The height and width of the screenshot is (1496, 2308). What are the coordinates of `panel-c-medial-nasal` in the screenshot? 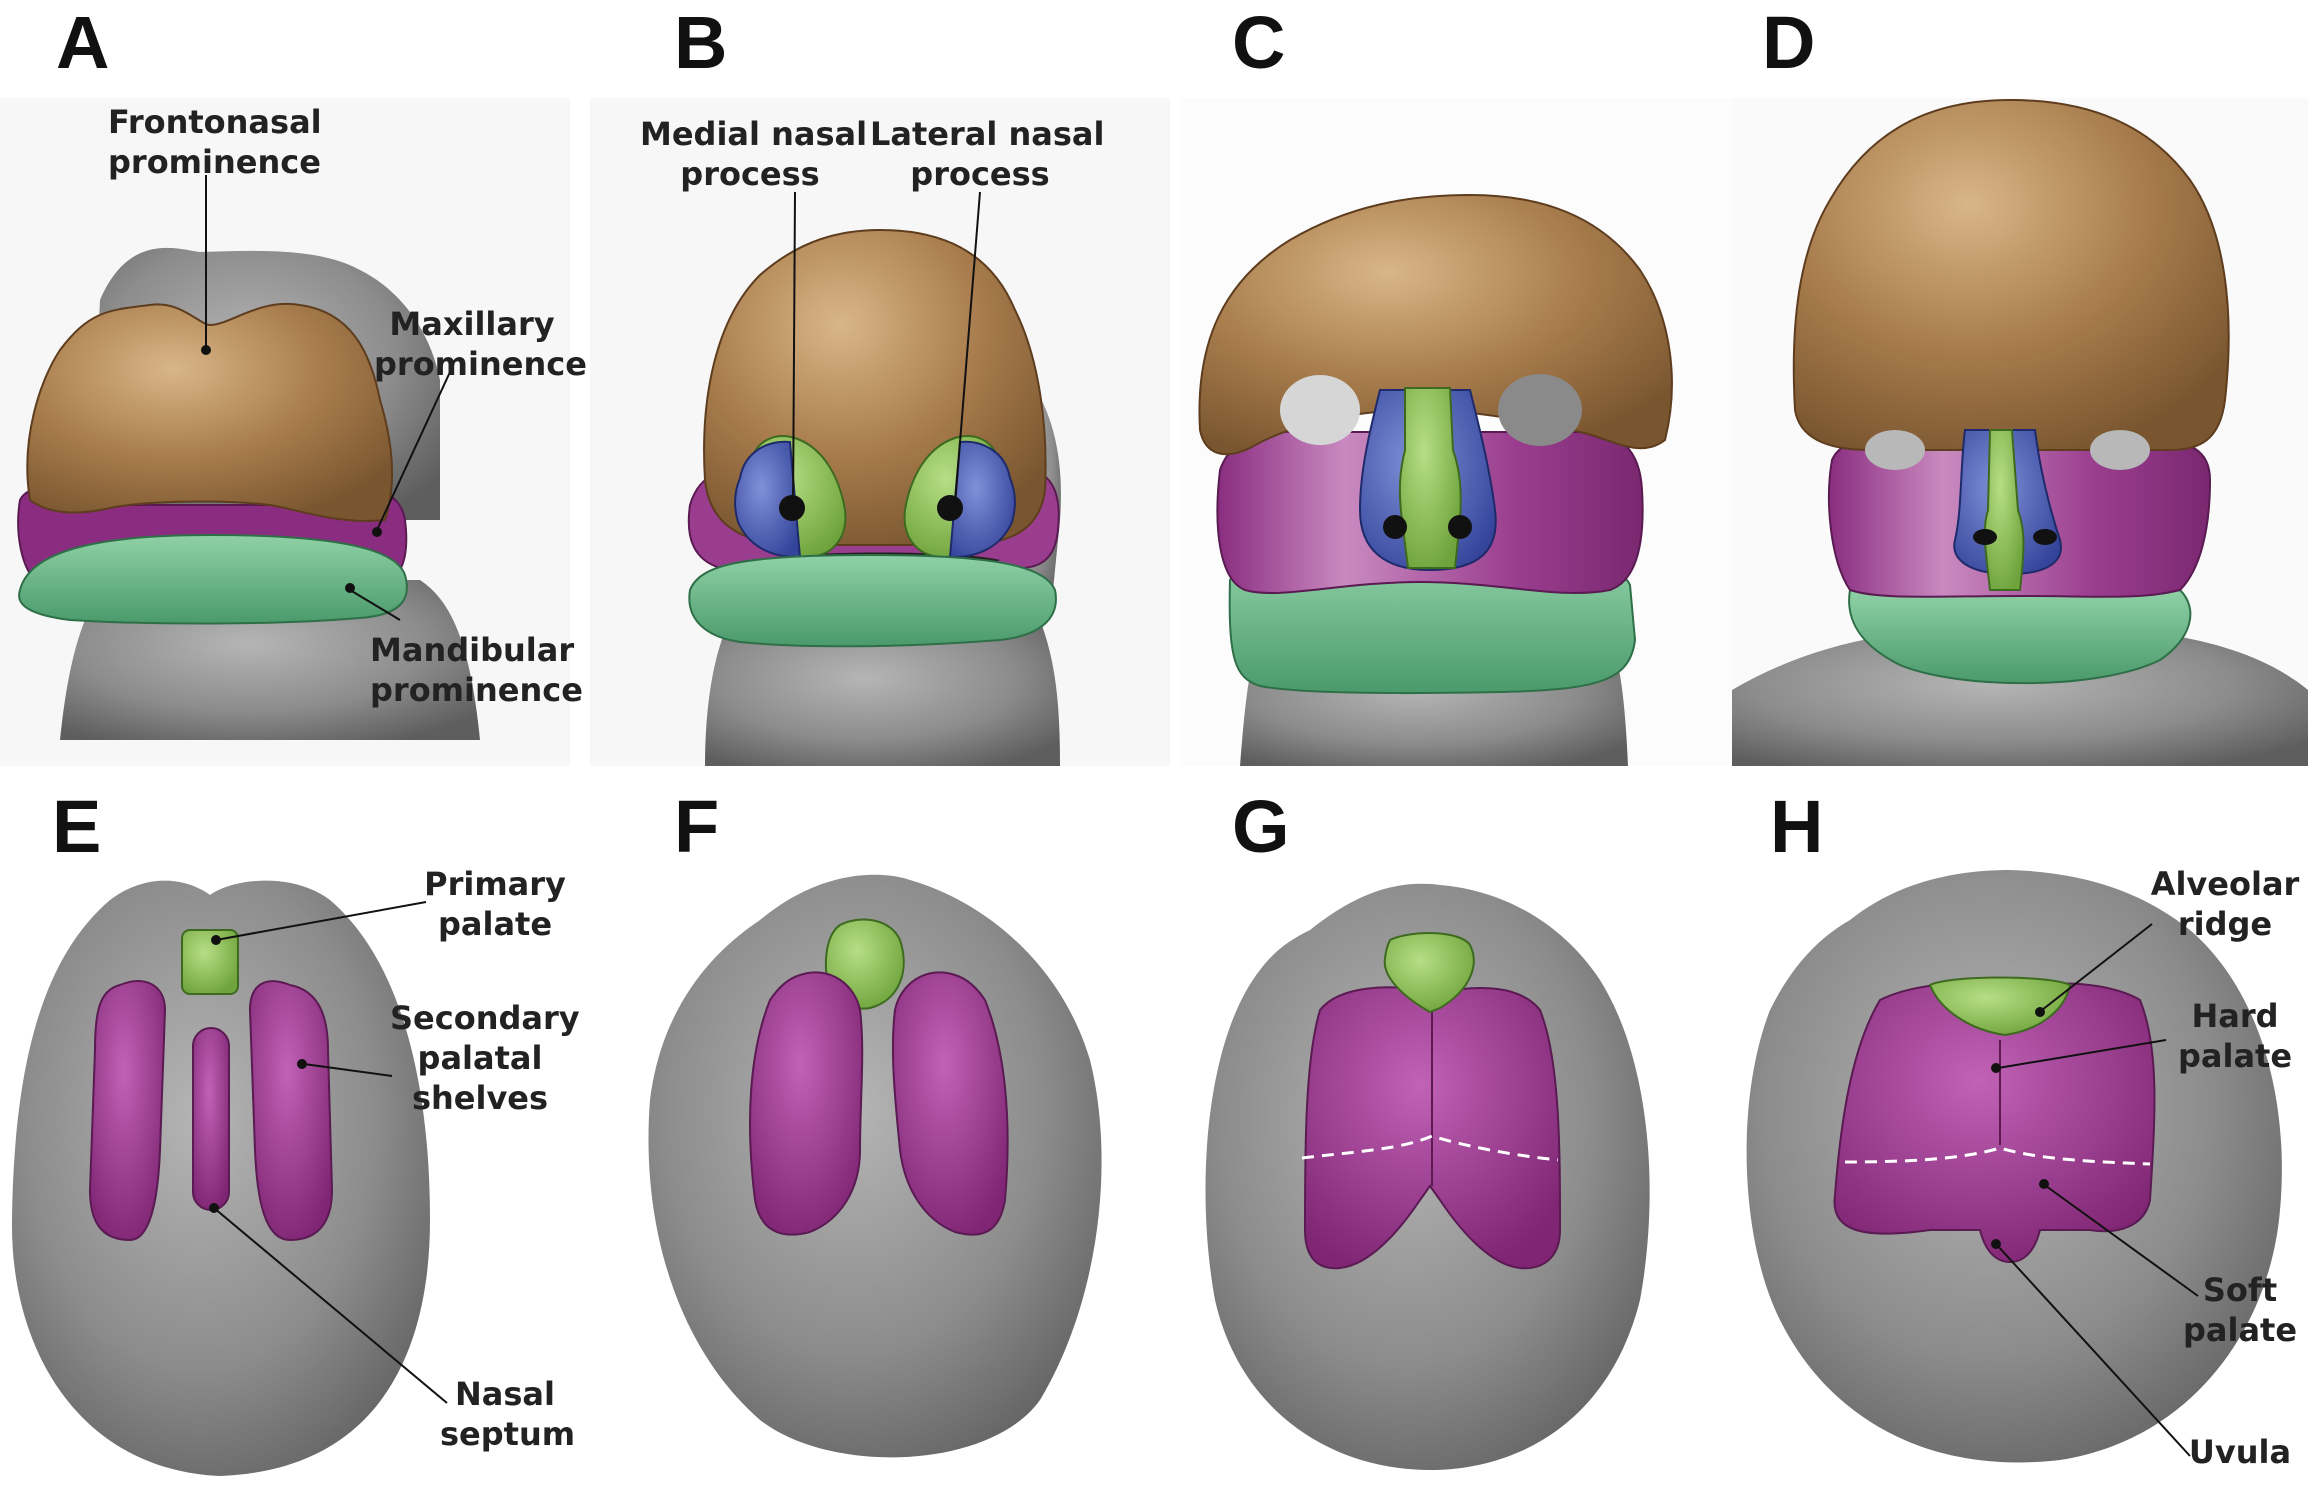 It's located at (1430, 478).